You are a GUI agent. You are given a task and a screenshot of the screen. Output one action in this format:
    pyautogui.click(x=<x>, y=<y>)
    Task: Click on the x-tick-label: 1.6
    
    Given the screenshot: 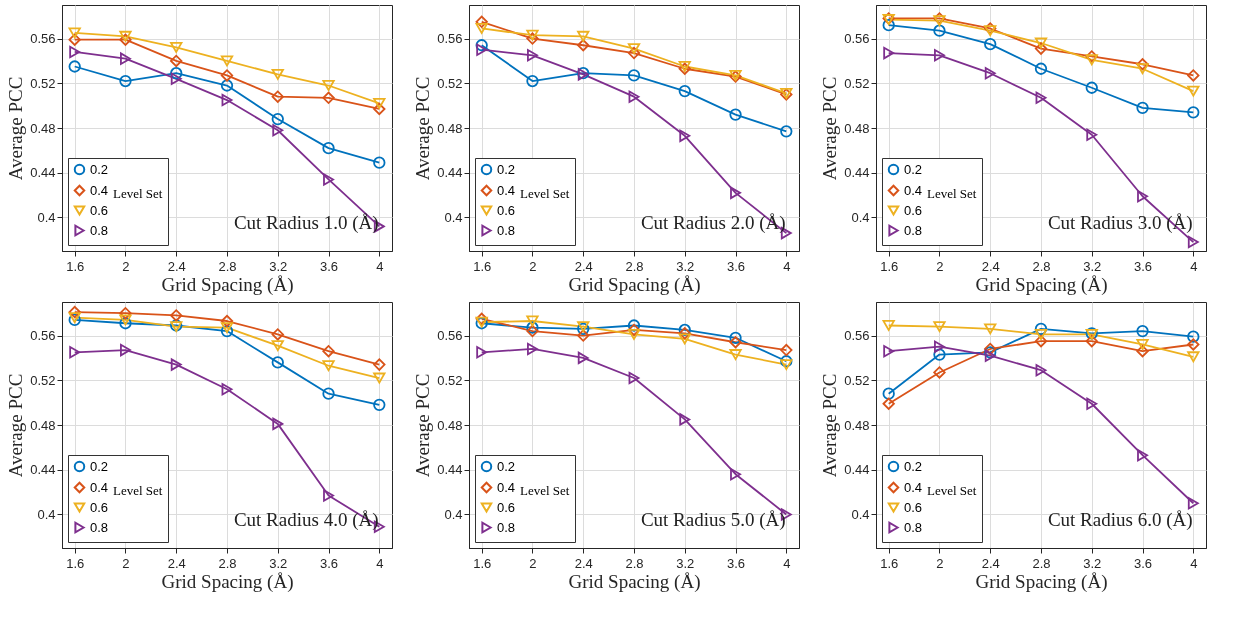 What is the action you would take?
    pyautogui.click(x=482, y=266)
    